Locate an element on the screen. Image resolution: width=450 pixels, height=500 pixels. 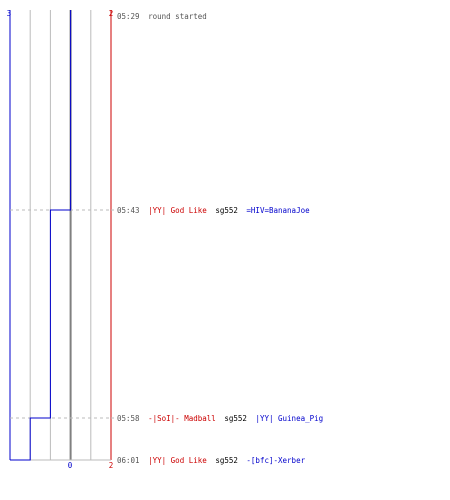
event-victim: -[bfc]-Xerber is located at coordinates (275, 460).